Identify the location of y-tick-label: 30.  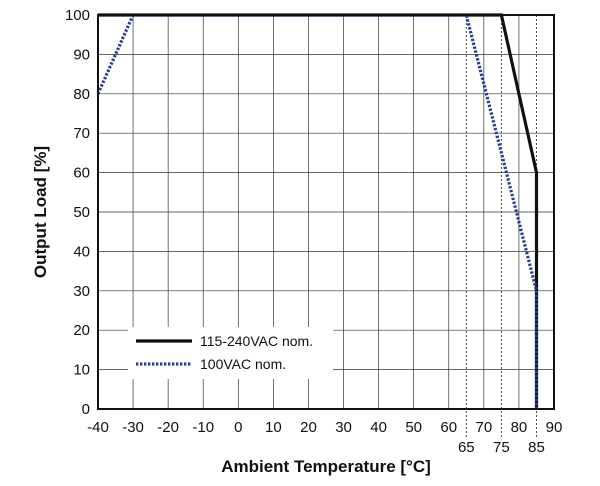
(81, 291).